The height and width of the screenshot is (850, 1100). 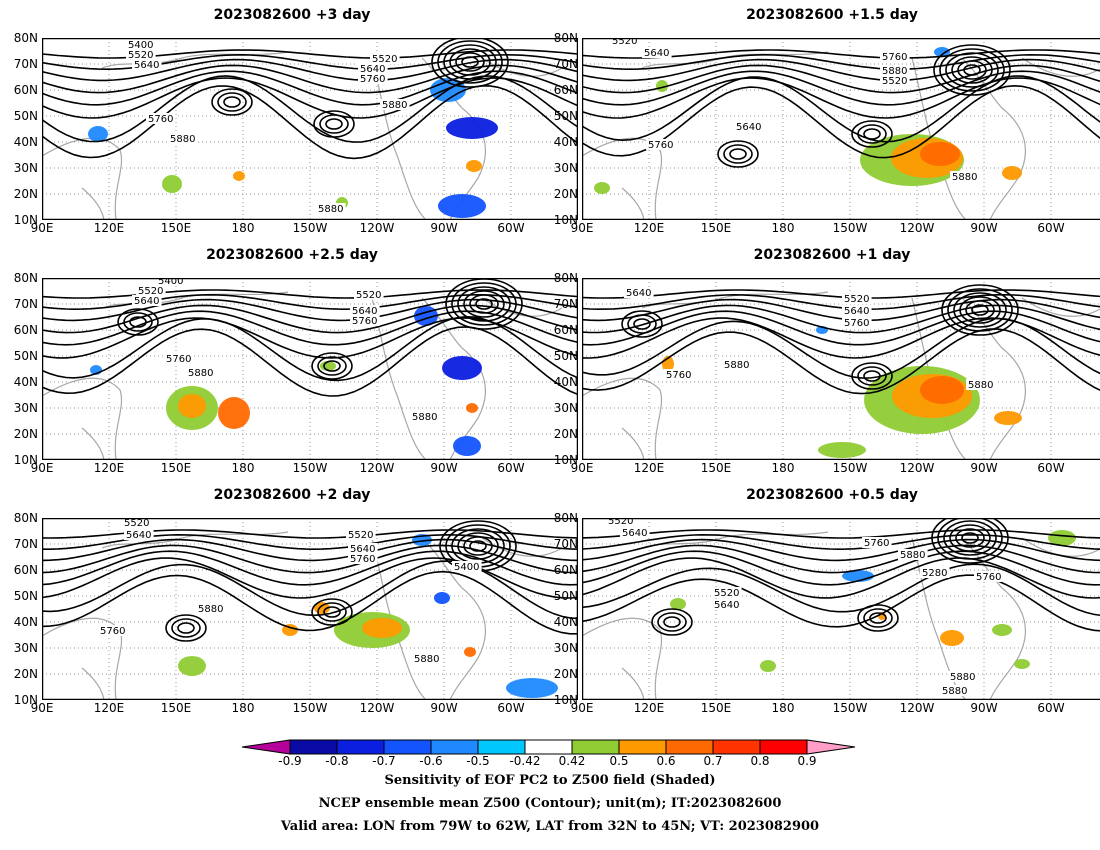 What do you see at coordinates (841, 369) in the screenshot?
I see `map-panel-1day: 5640 5760 5880 5520 5640 5760 5880` at bounding box center [841, 369].